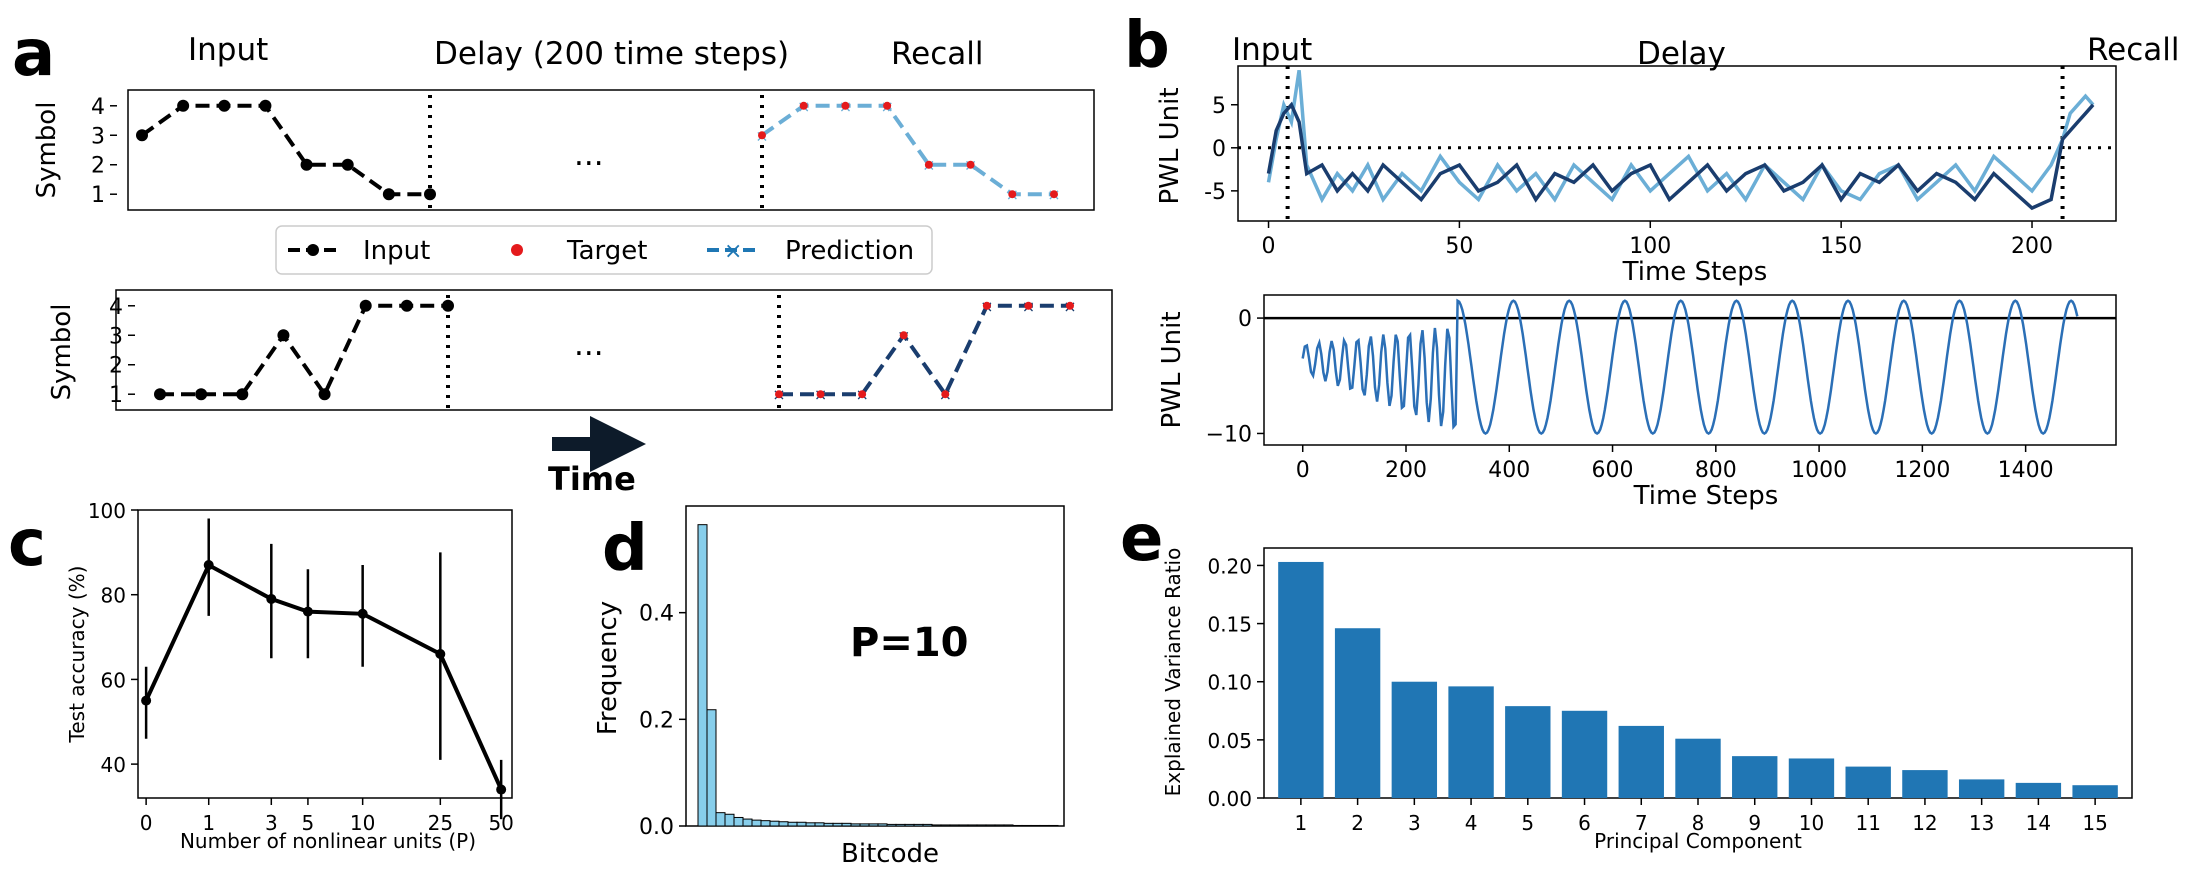 The width and height of the screenshot is (2191, 871). What do you see at coordinates (907, 150) in the screenshot?
I see `a-top-prediction-line` at bounding box center [907, 150].